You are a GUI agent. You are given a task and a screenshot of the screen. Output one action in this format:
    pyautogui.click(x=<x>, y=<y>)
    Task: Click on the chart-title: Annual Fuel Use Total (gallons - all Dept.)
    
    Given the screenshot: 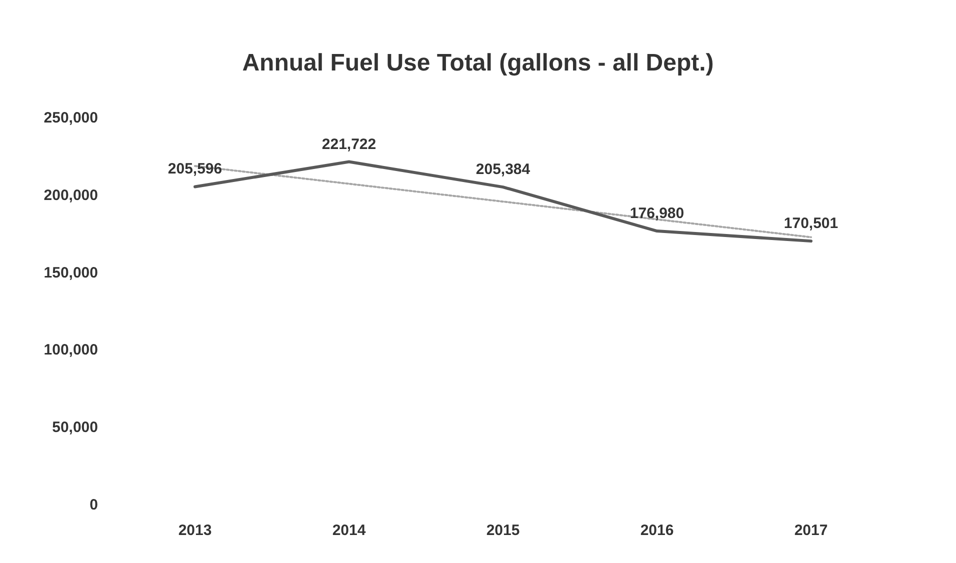 What is the action you would take?
    pyautogui.click(x=478, y=63)
    